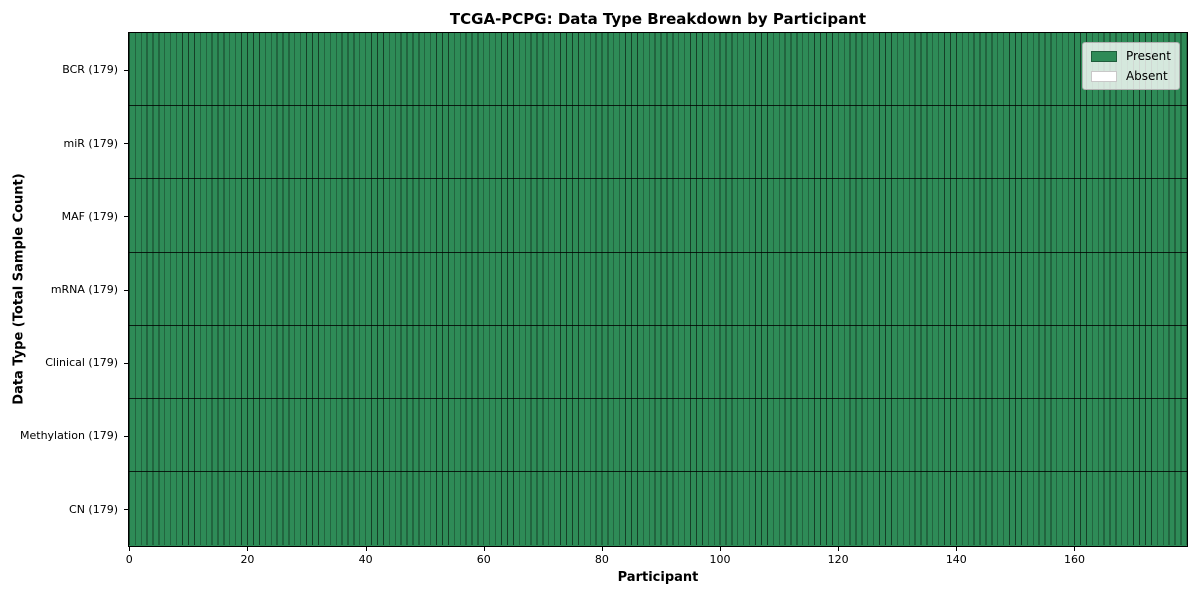  I want to click on y-tick-label: MAF (179), so click(89, 216).